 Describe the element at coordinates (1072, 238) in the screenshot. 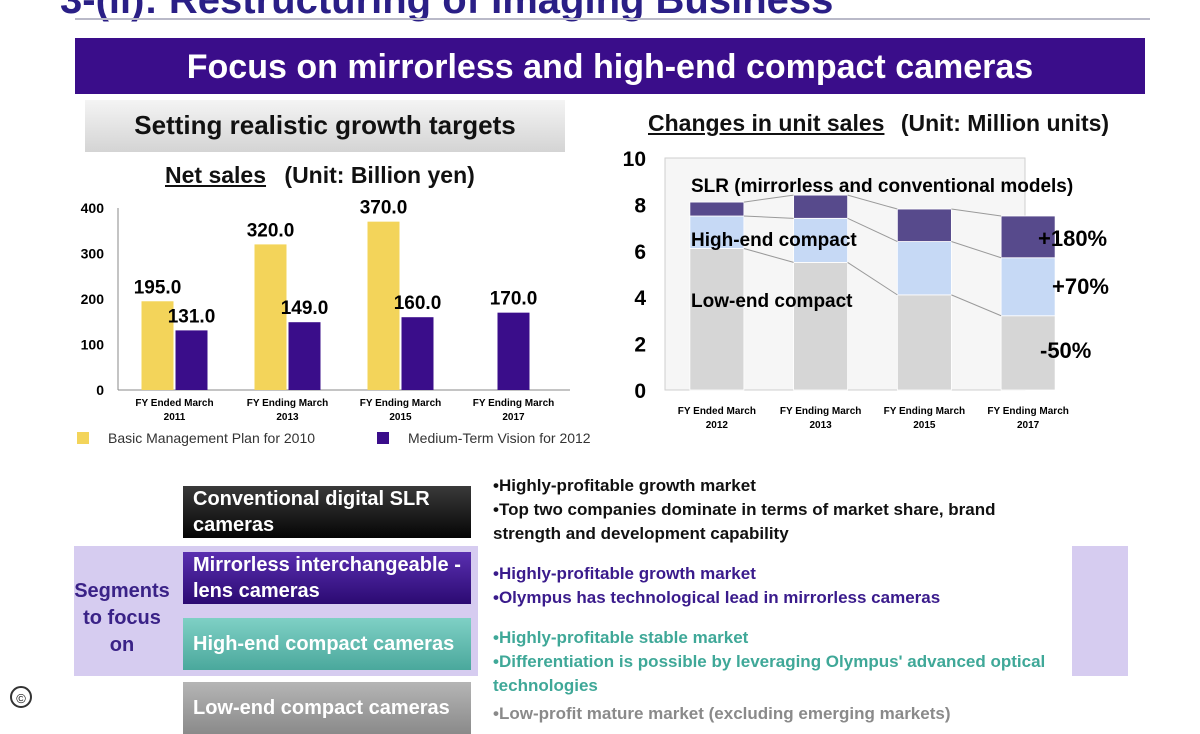

I see `unit-sales-change-label: +180%` at that location.